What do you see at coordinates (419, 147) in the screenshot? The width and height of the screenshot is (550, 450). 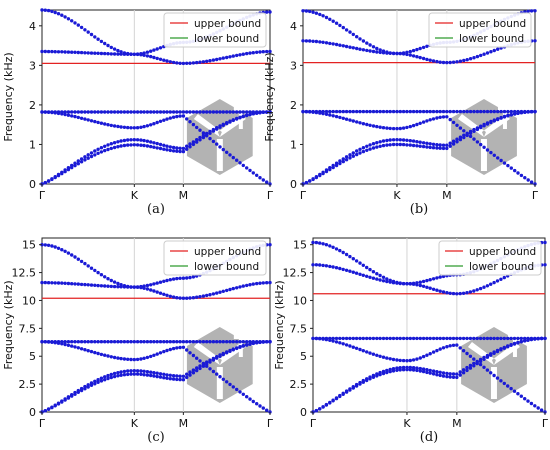 I see `band-3-series` at bounding box center [419, 147].